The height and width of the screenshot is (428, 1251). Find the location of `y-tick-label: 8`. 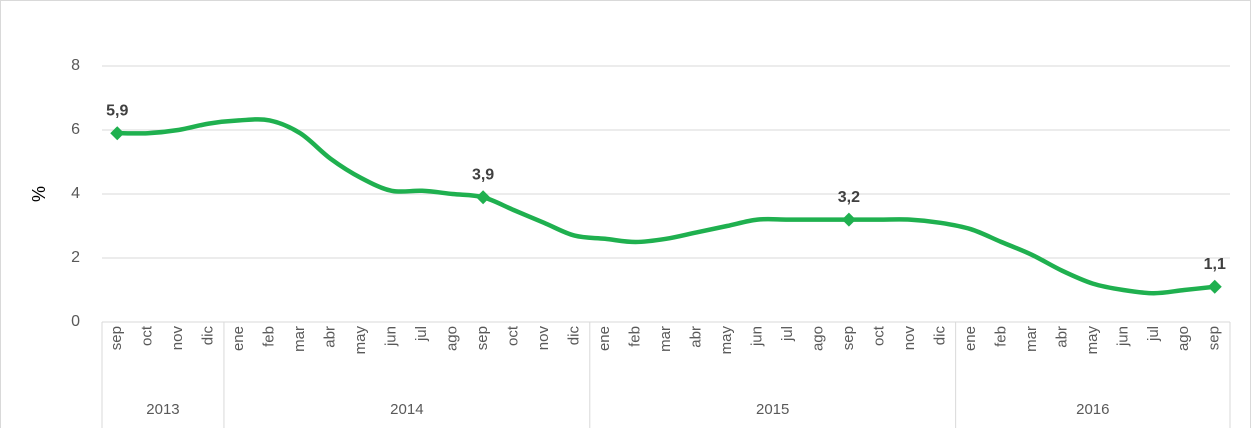

y-tick-label: 8 is located at coordinates (75, 65).